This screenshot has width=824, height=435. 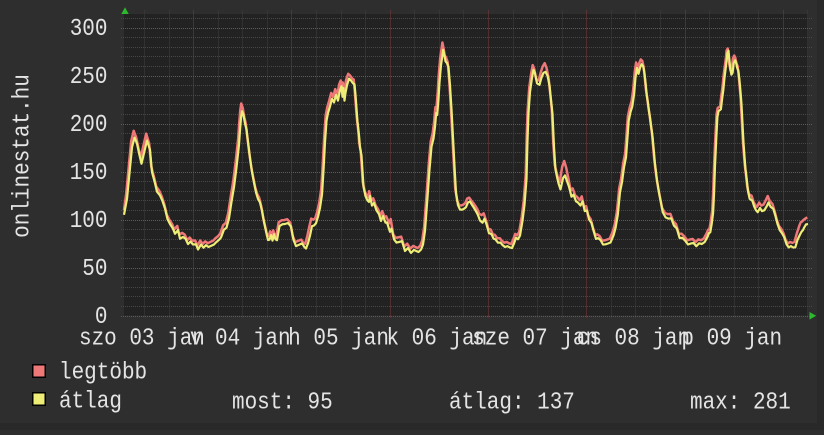 What do you see at coordinates (89, 173) in the screenshot?
I see `svg-text: 150` at bounding box center [89, 173].